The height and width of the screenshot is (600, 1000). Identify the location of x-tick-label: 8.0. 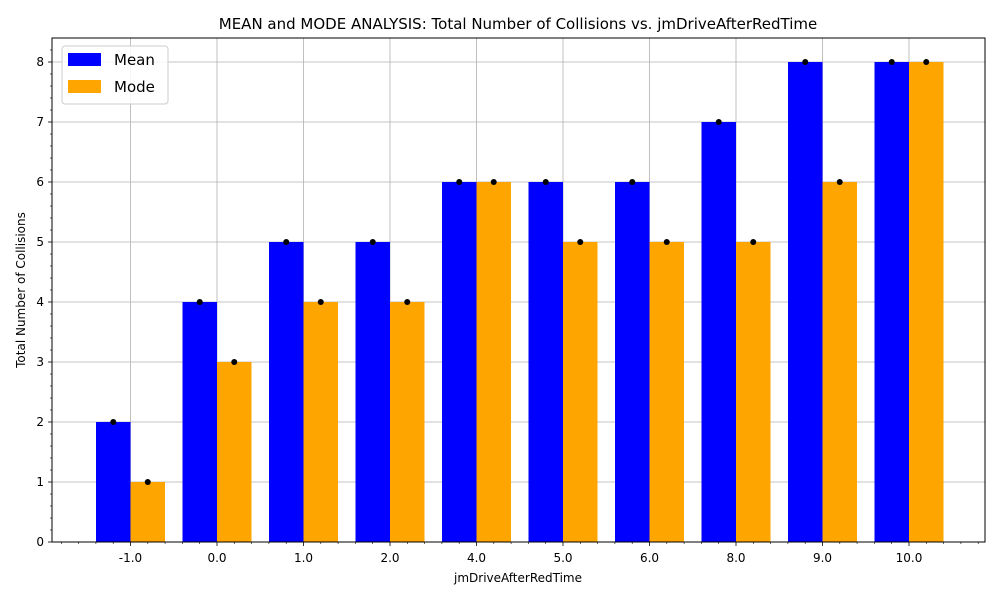
(735, 558).